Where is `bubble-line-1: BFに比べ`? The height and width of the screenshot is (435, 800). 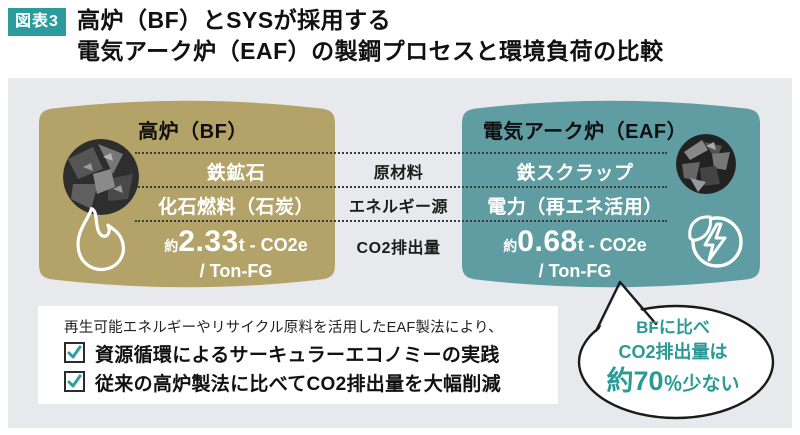
bubble-line-1: BFに比べ is located at coordinates (673, 327).